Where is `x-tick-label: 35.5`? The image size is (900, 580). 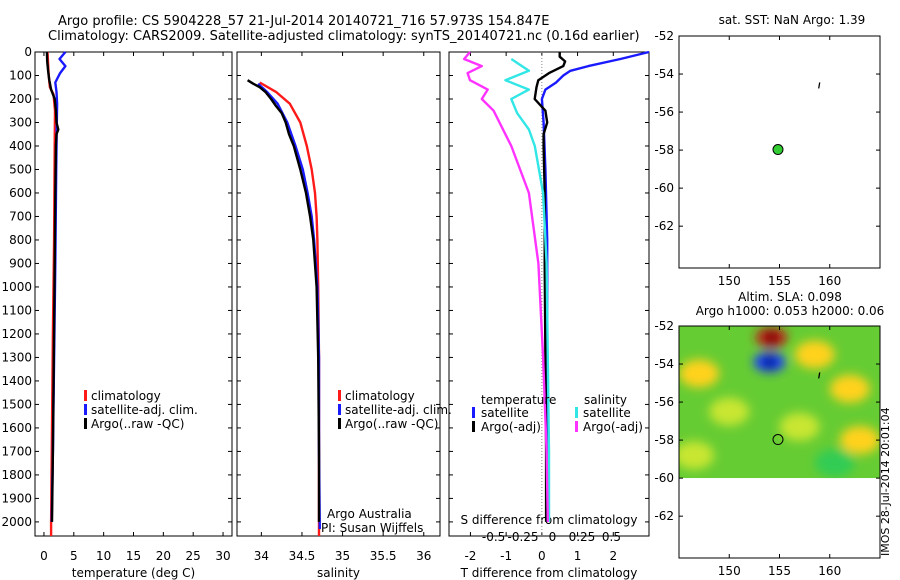 x-tick-label: 35.5 is located at coordinates (383, 556).